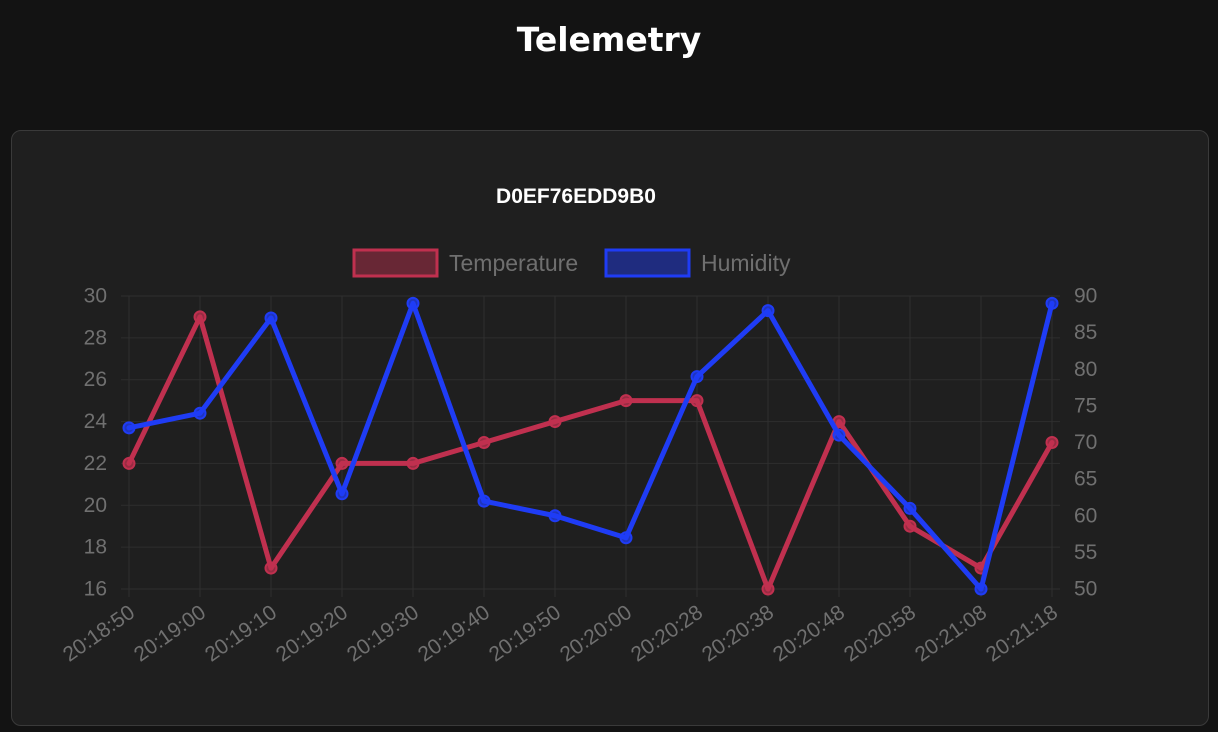 This screenshot has width=1218, height=732. Describe the element at coordinates (1085, 515) in the screenshot. I see `y-right-tick-label: 60` at that location.